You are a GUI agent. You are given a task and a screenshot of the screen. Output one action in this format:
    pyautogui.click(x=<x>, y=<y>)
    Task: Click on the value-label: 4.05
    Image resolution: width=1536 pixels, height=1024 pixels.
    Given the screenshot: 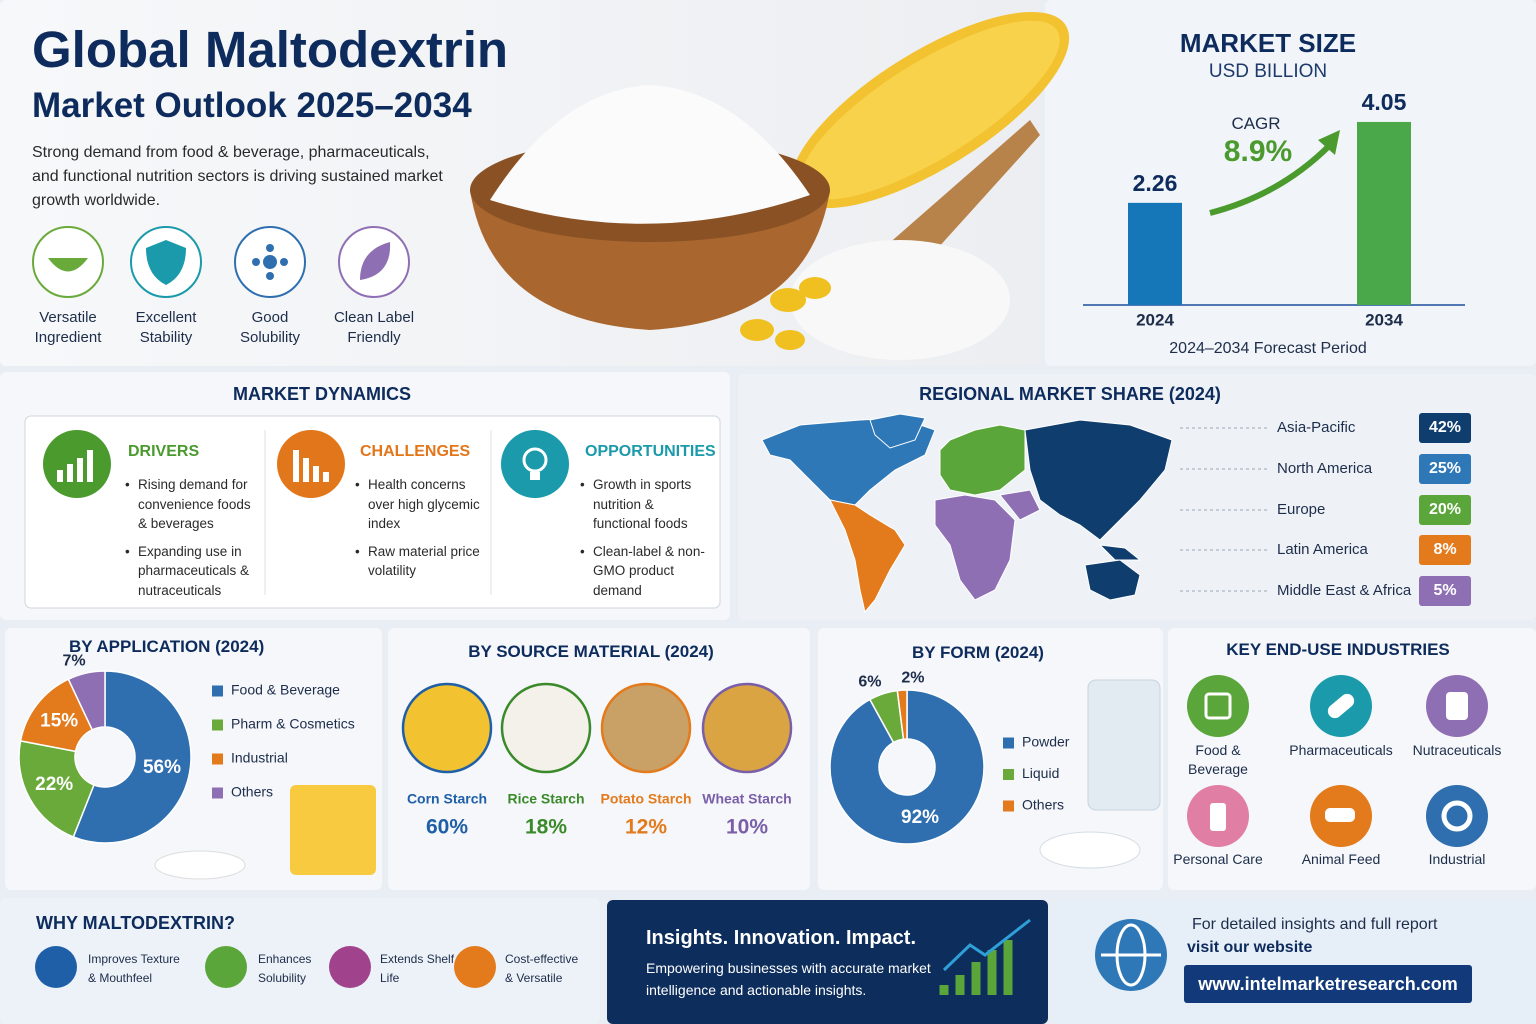 What is the action you would take?
    pyautogui.click(x=1384, y=102)
    